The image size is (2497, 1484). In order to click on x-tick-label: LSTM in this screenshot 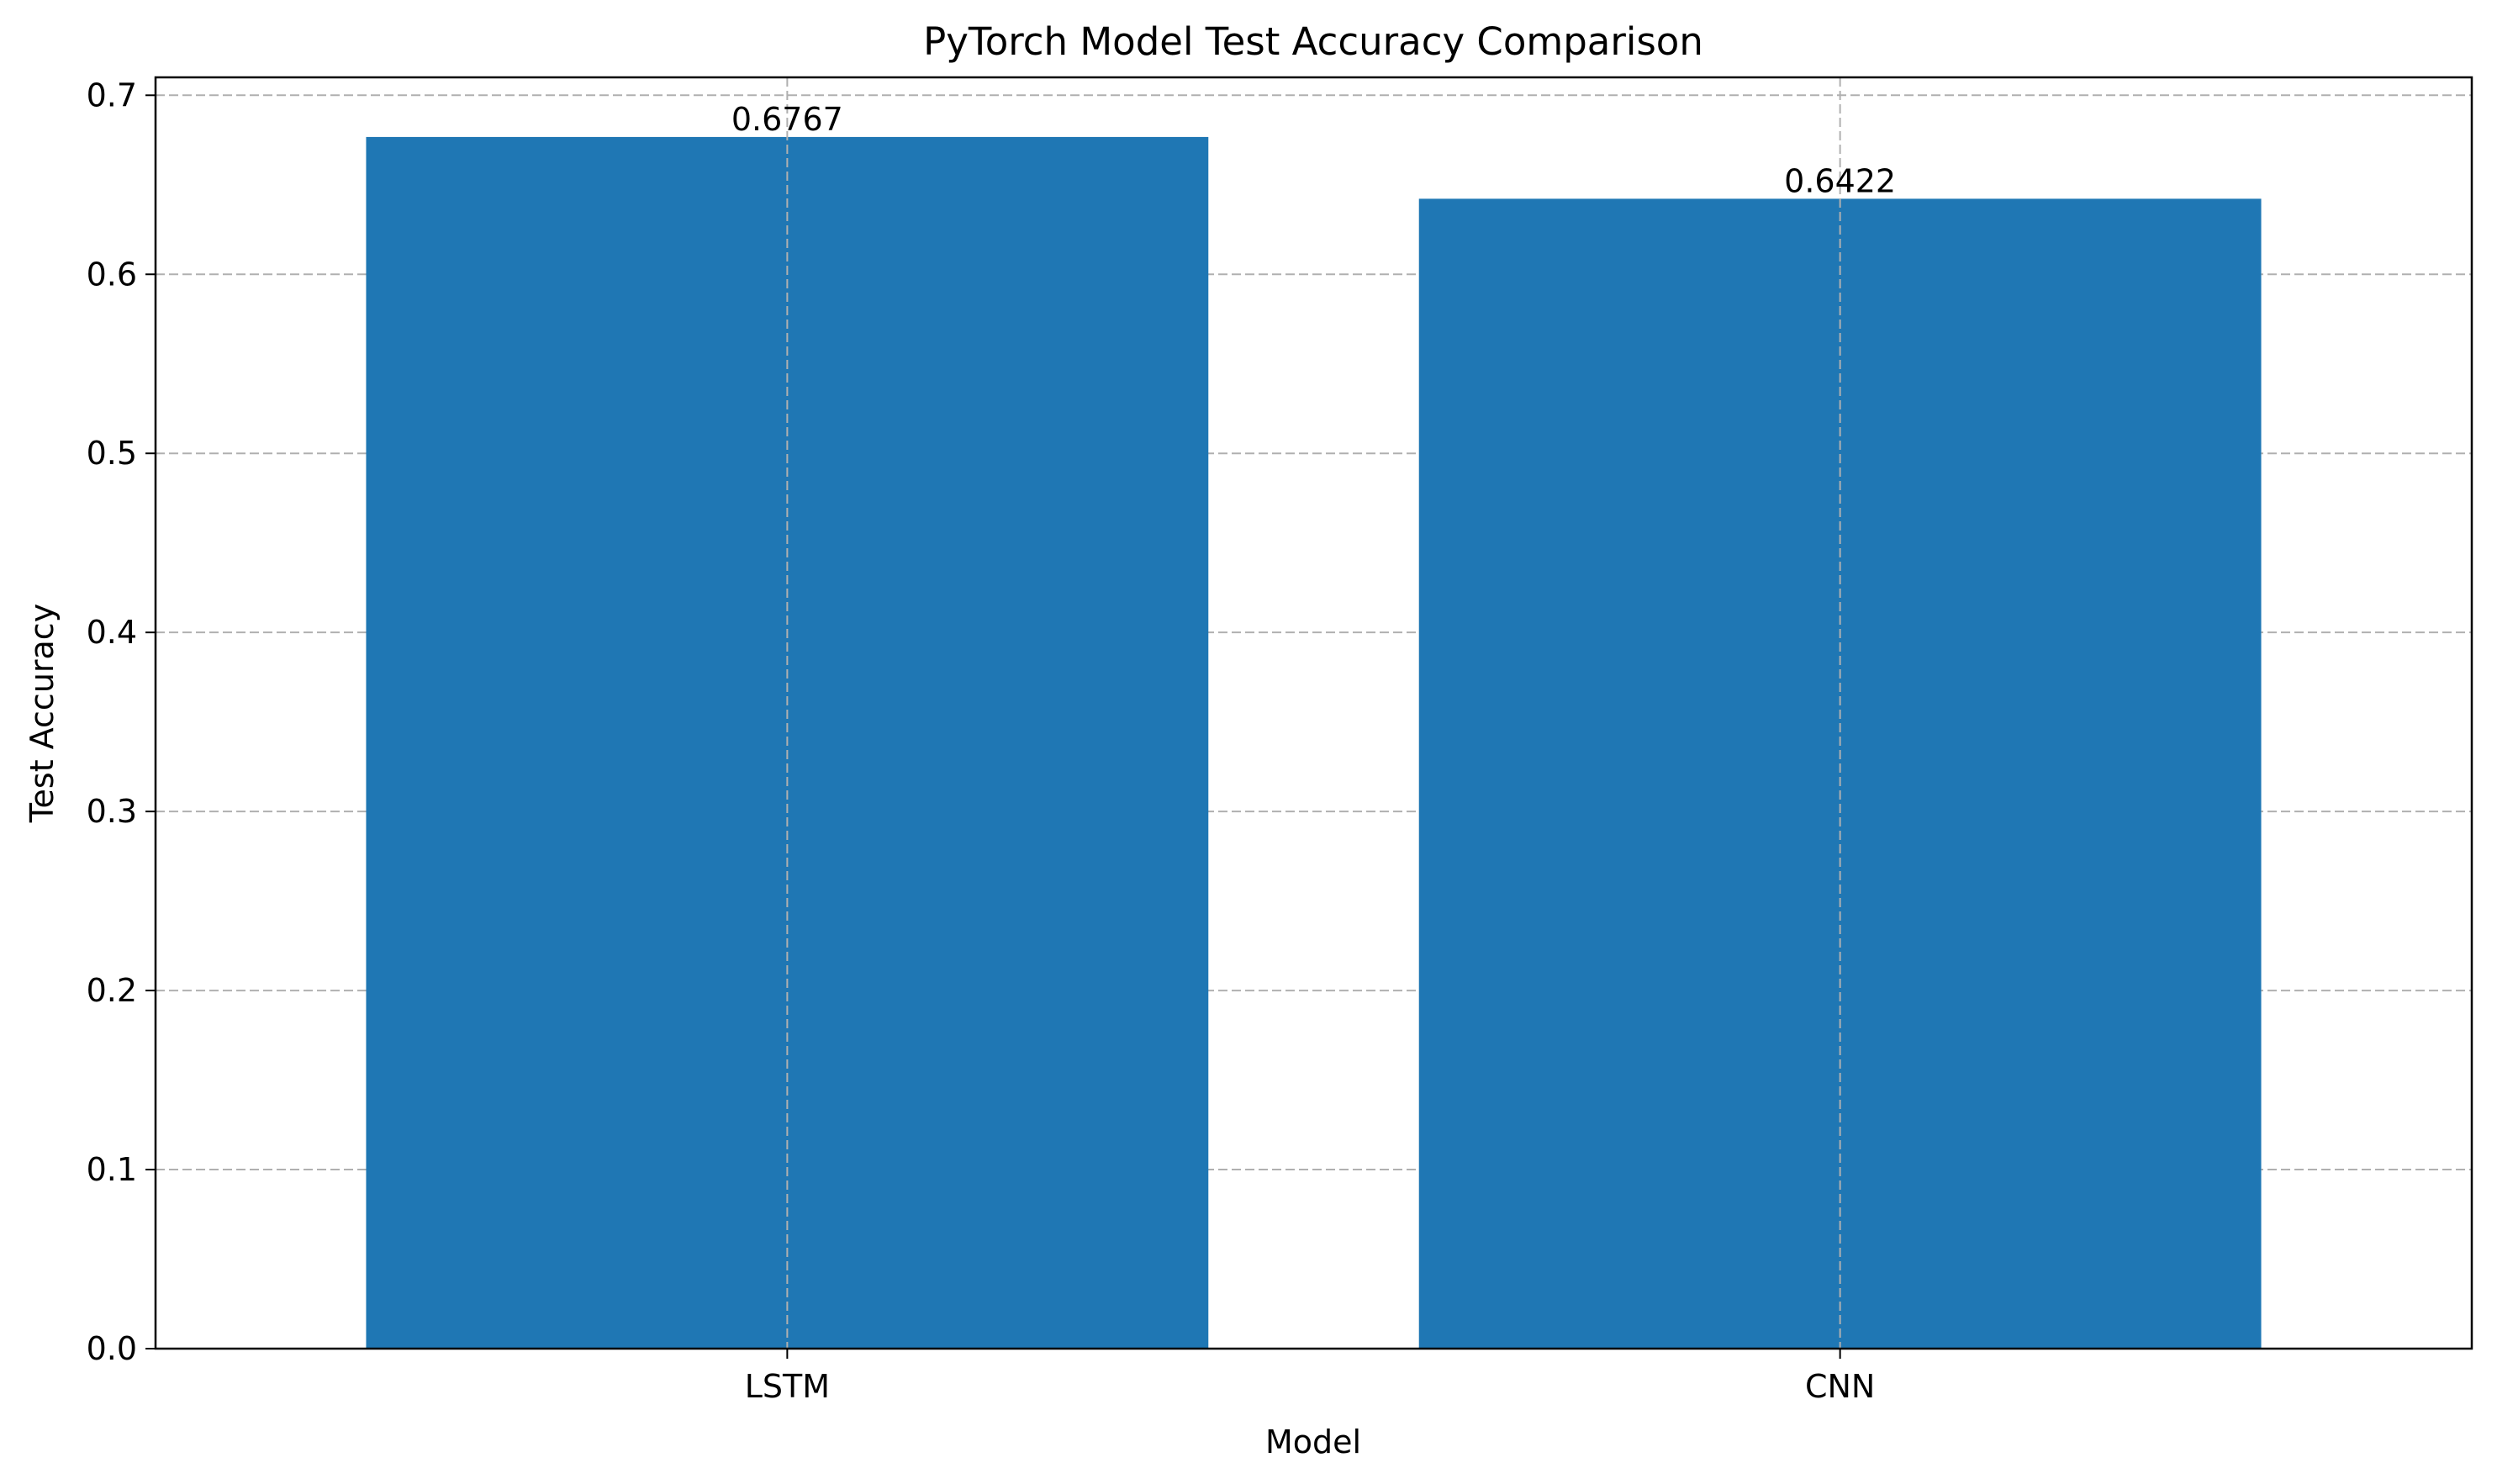, I will do `click(787, 1386)`.